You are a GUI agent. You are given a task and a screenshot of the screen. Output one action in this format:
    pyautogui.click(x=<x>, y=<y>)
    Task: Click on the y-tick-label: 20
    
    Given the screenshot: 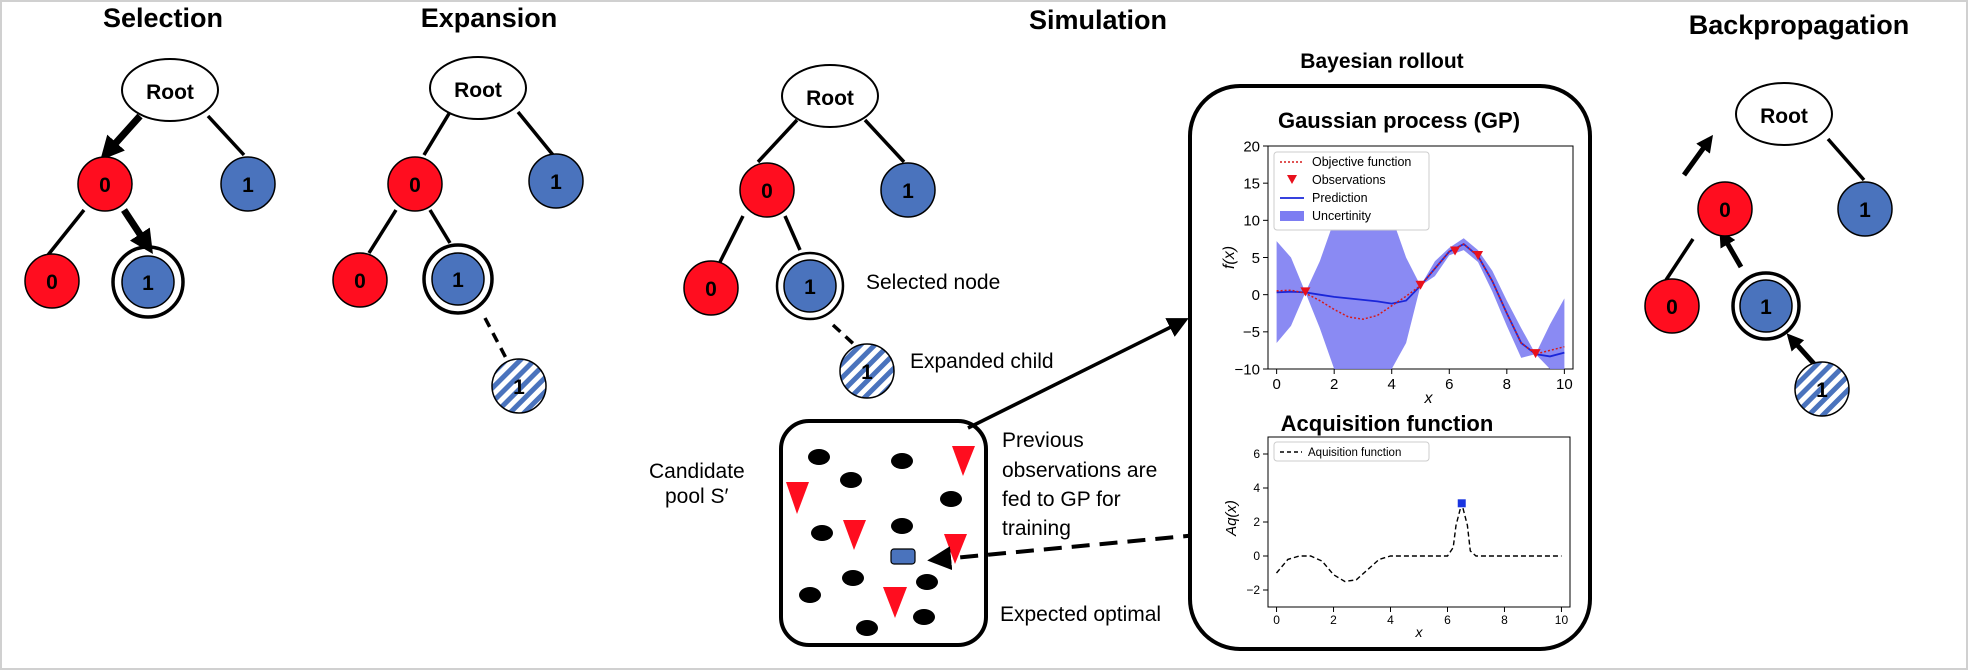 What is the action you would take?
    pyautogui.click(x=1251, y=146)
    